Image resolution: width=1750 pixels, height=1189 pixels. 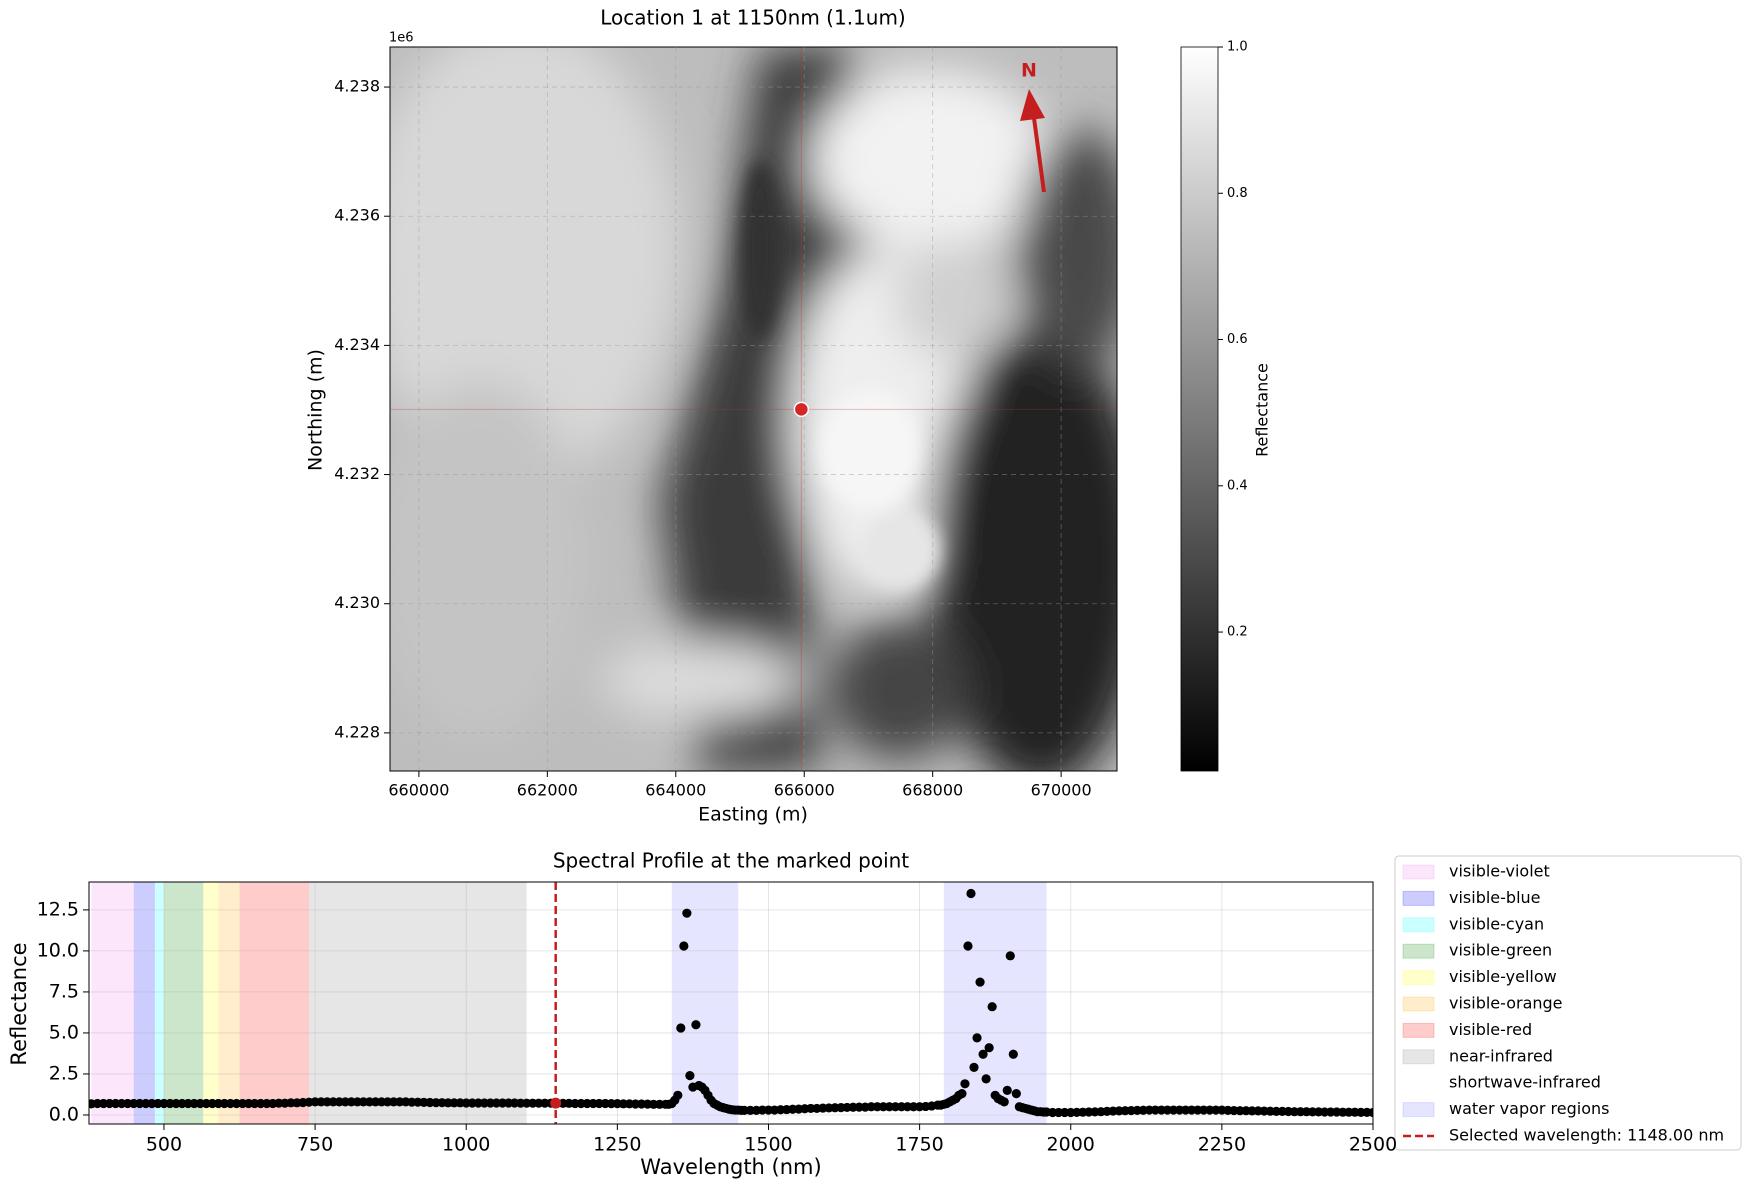 What do you see at coordinates (1071, 1145) in the screenshot?
I see `x-tick-label: 2000` at bounding box center [1071, 1145].